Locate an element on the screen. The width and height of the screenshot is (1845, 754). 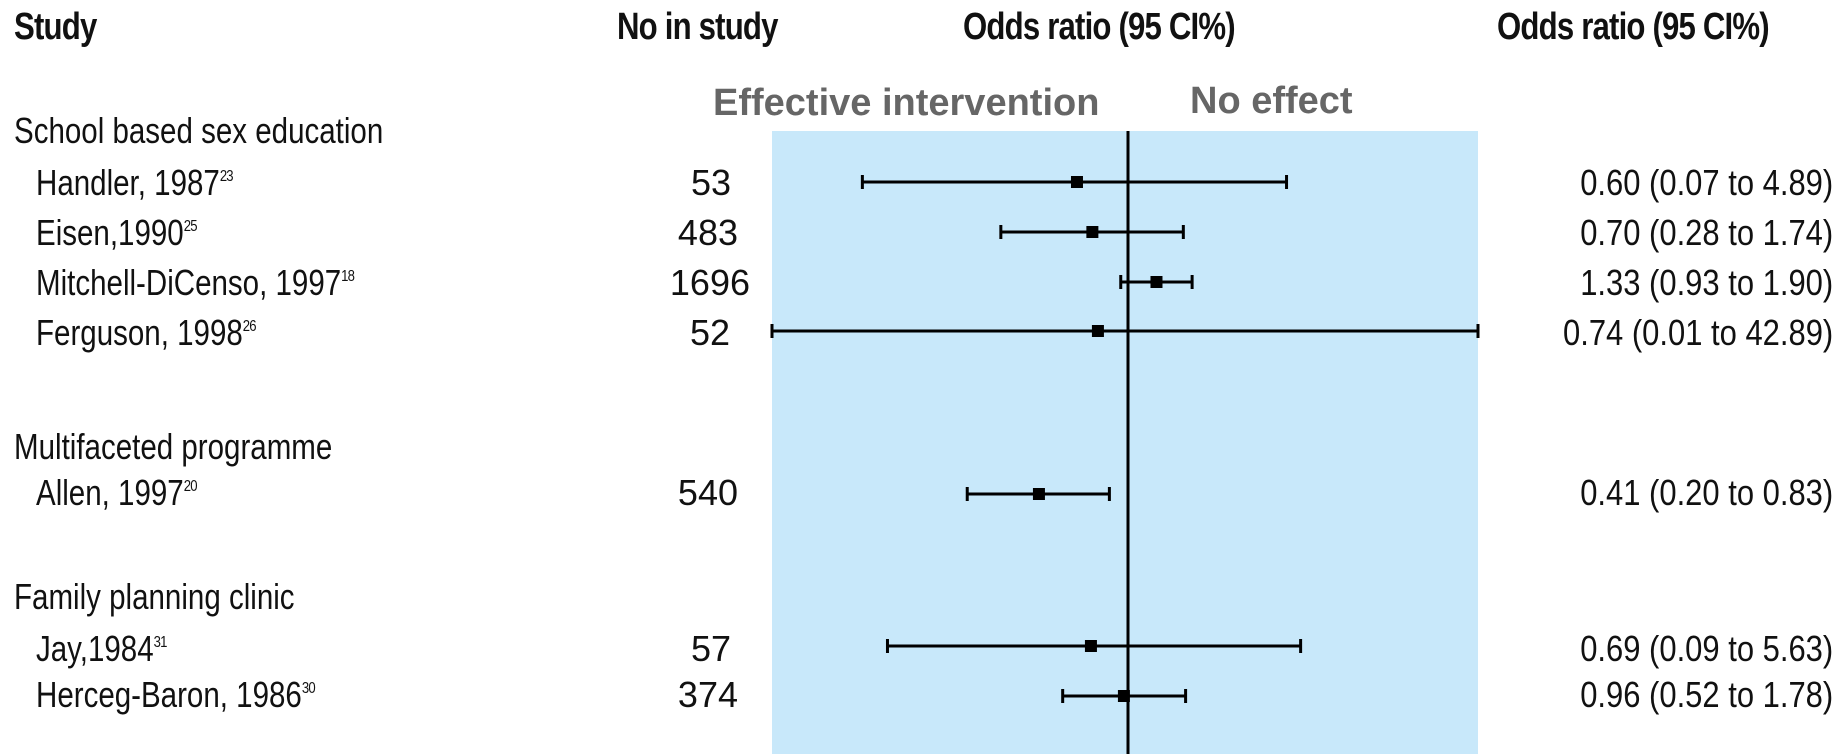
study-label: Jay,198431 is located at coordinates (101, 648).